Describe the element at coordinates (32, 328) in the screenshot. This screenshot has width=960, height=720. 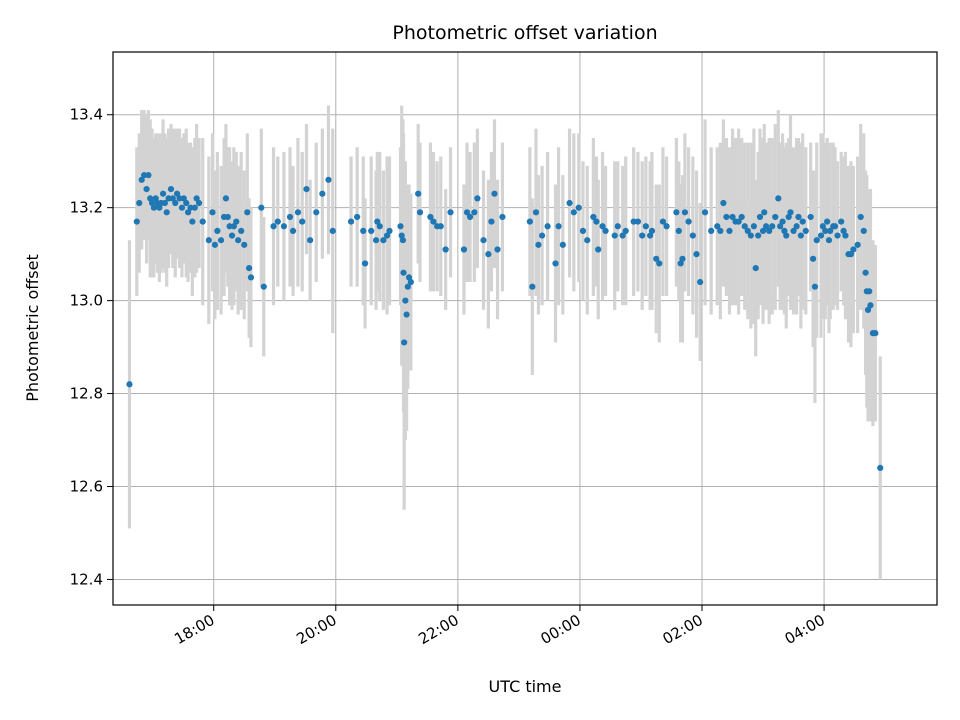
I see `y-axis-title: Photometric offset` at that location.